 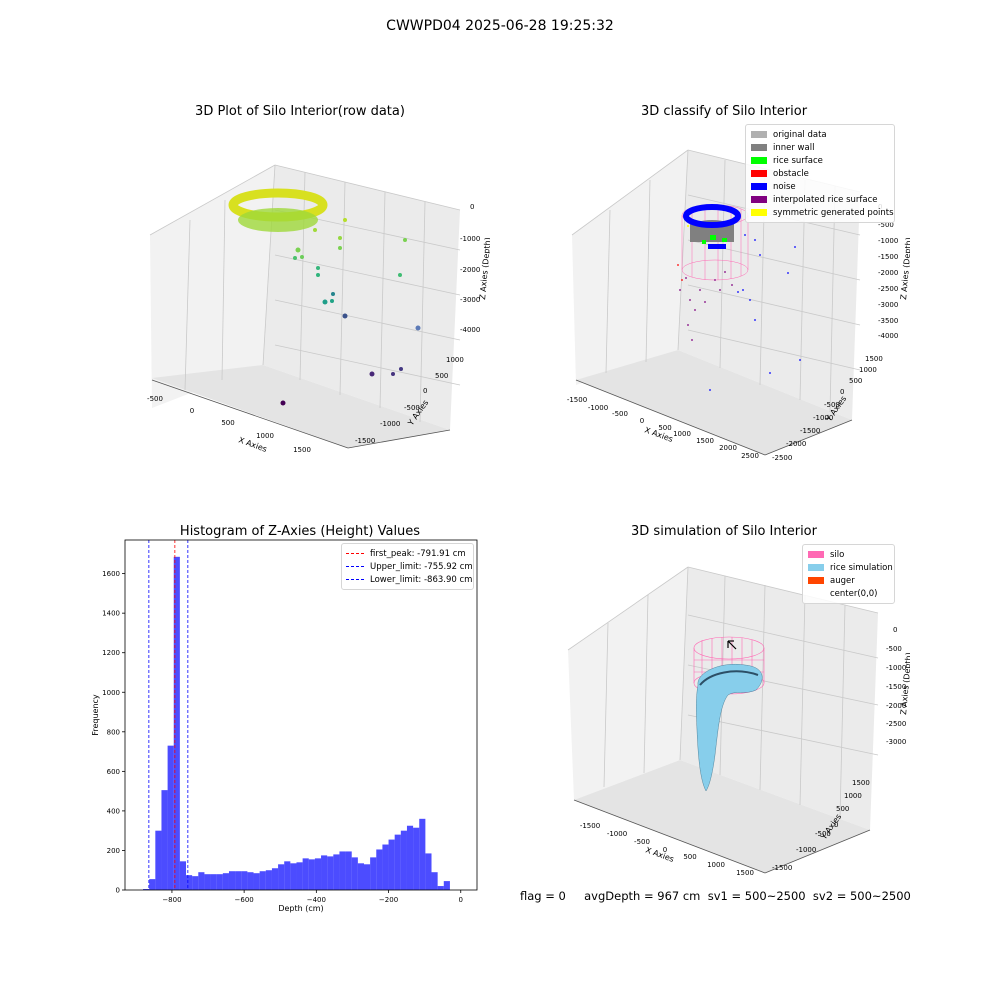 What do you see at coordinates (244, 900) in the screenshot?
I see `histogram-xtick-label: −600` at bounding box center [244, 900].